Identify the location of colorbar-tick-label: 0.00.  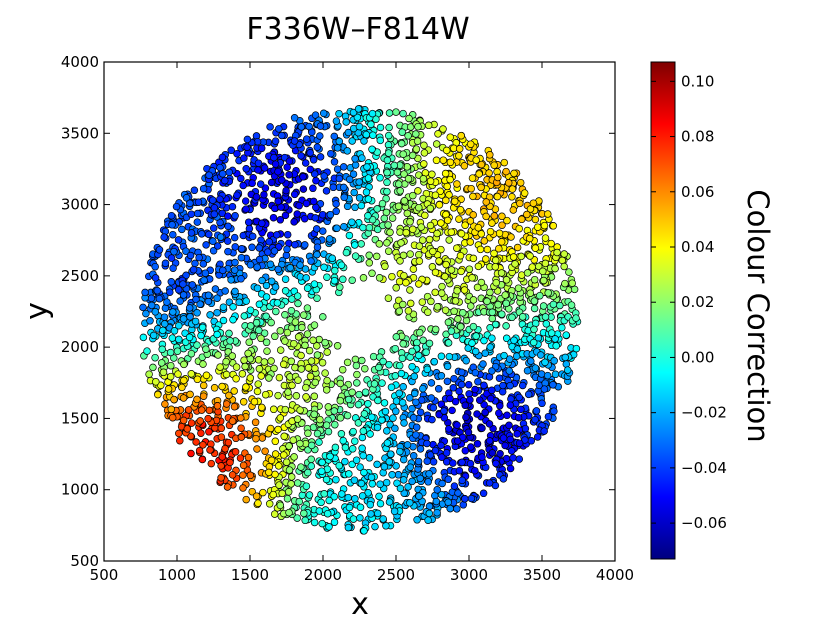
(697, 357).